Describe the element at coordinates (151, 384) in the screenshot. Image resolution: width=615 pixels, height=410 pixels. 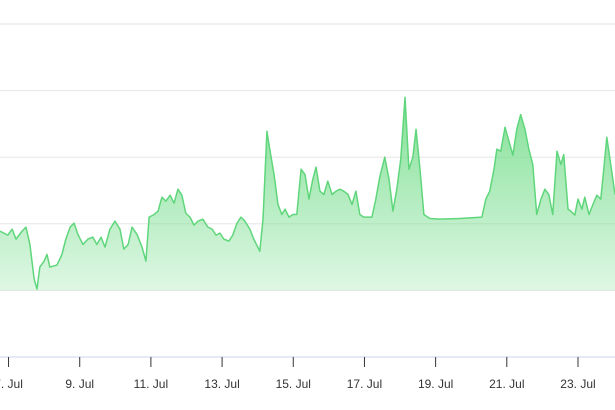
I see `x-tick-label: 11. Jul` at that location.